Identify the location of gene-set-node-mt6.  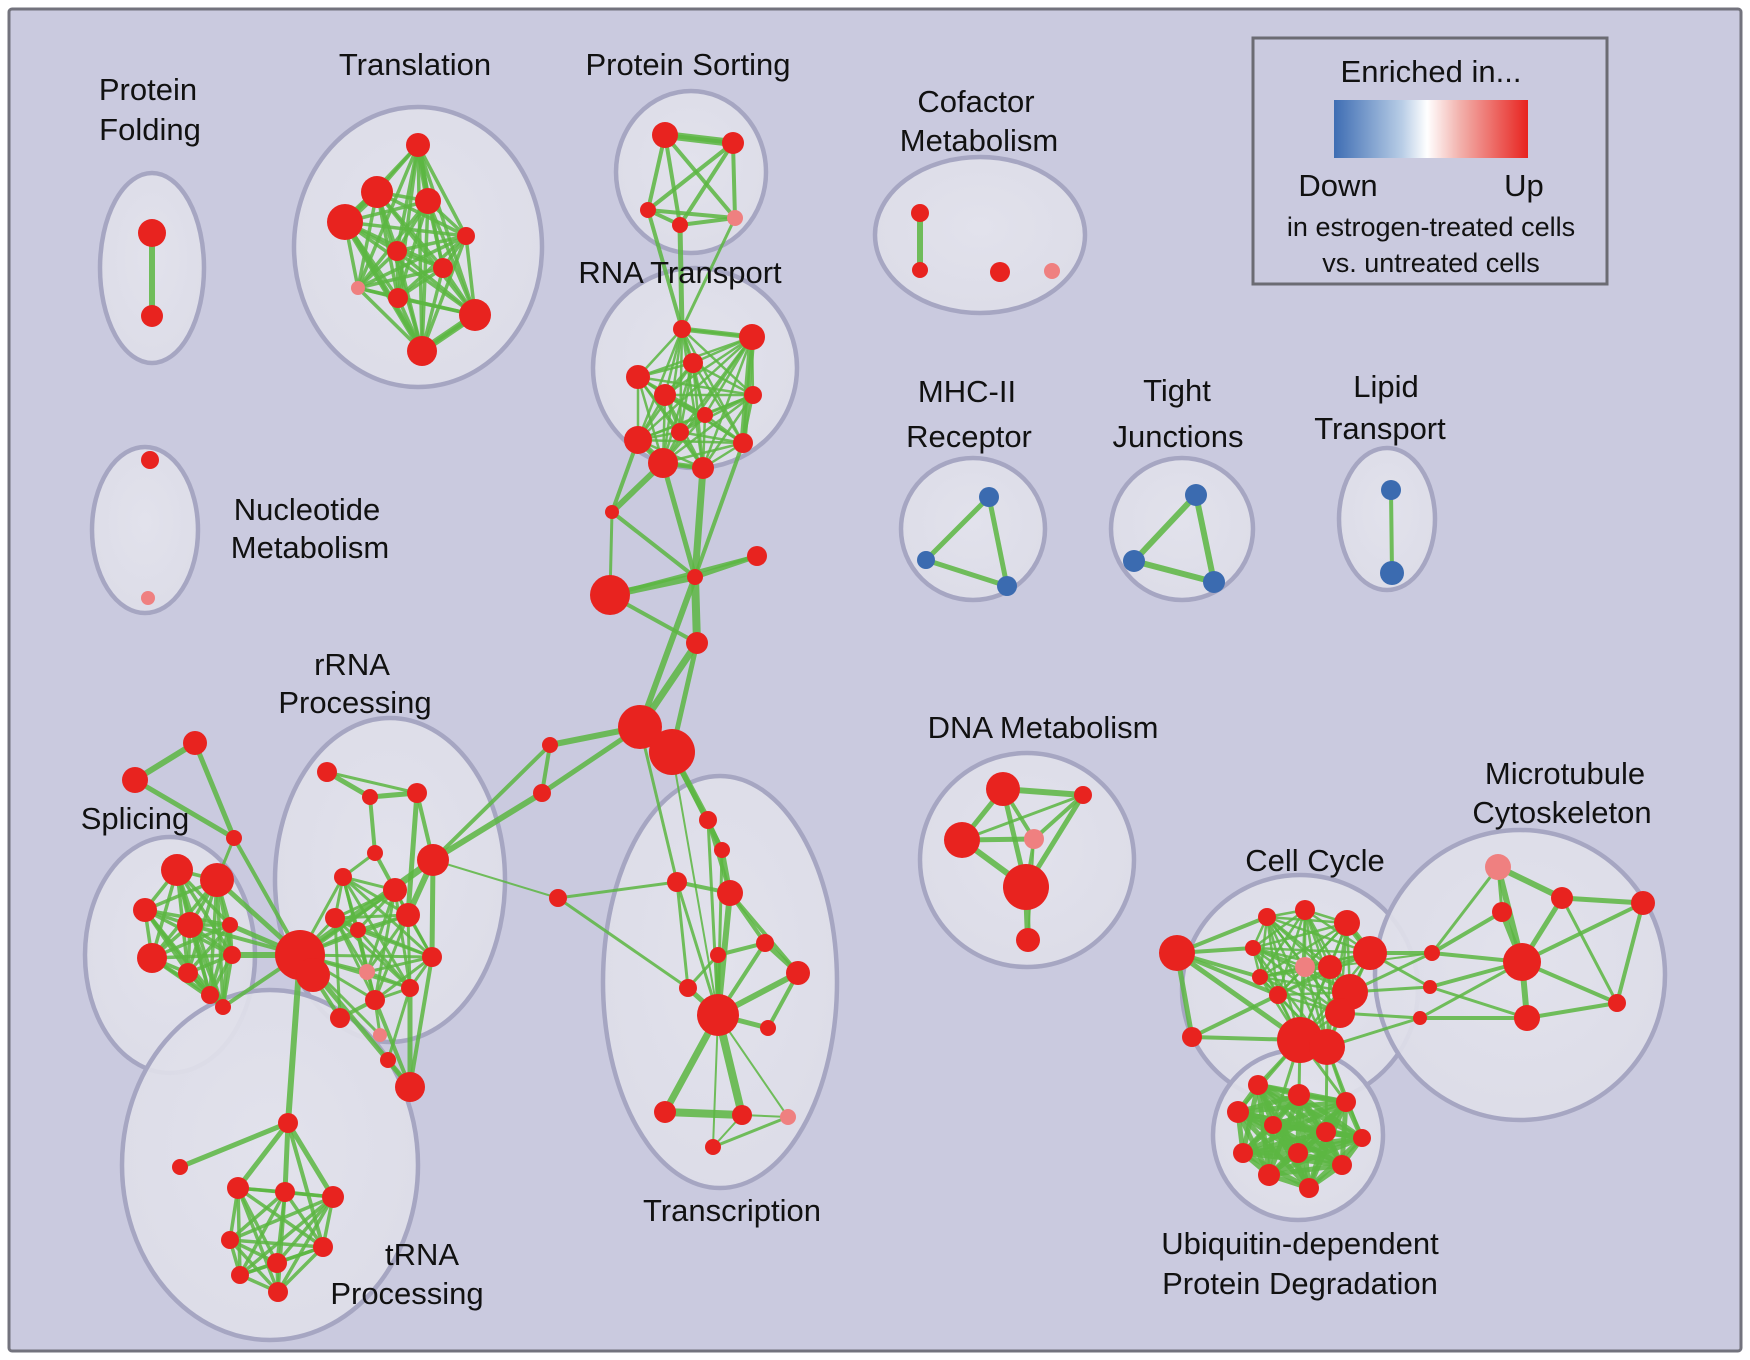
(1617, 1003).